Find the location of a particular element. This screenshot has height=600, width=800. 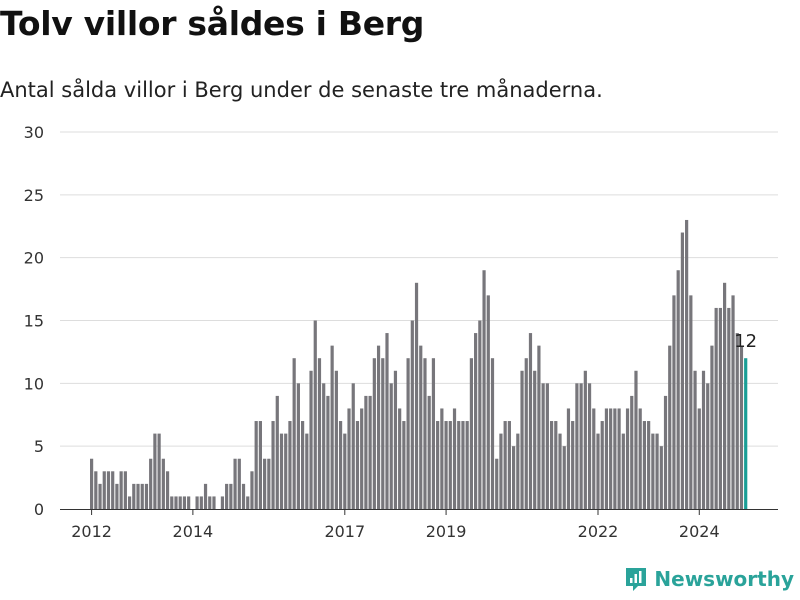

chart-title: Tolv villor såldes i Berg is located at coordinates (212, 23).